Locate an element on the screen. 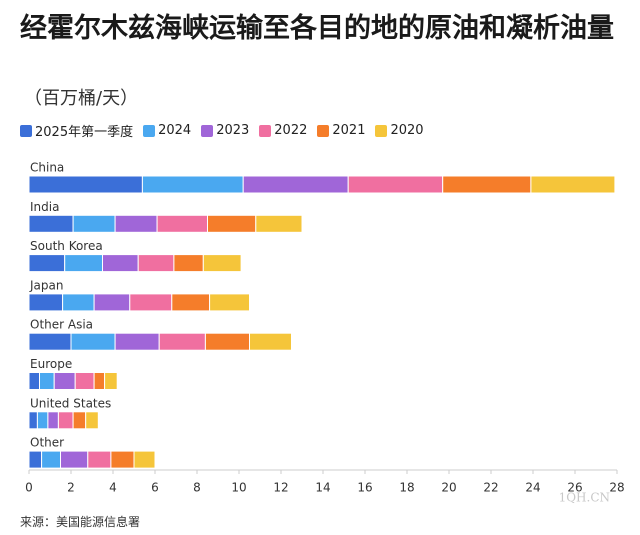 The width and height of the screenshot is (640, 535). x-tick-label: 10 is located at coordinates (238, 488).